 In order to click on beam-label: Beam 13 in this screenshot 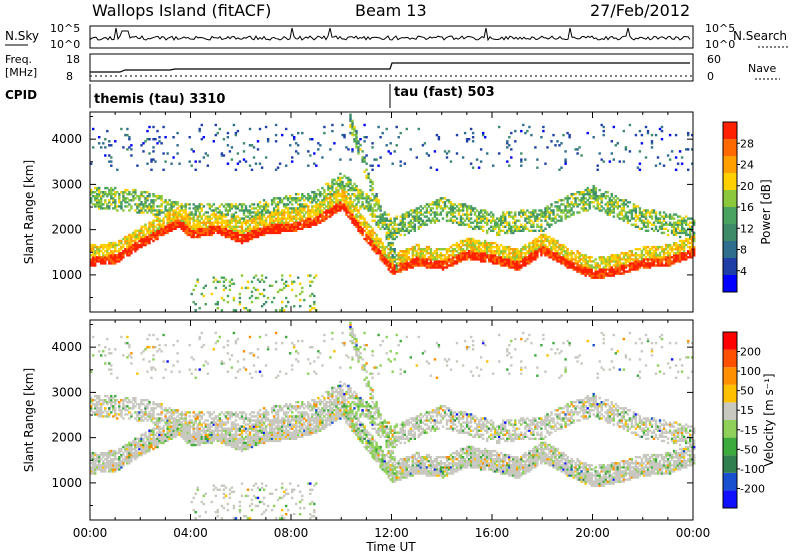, I will do `click(391, 10)`.